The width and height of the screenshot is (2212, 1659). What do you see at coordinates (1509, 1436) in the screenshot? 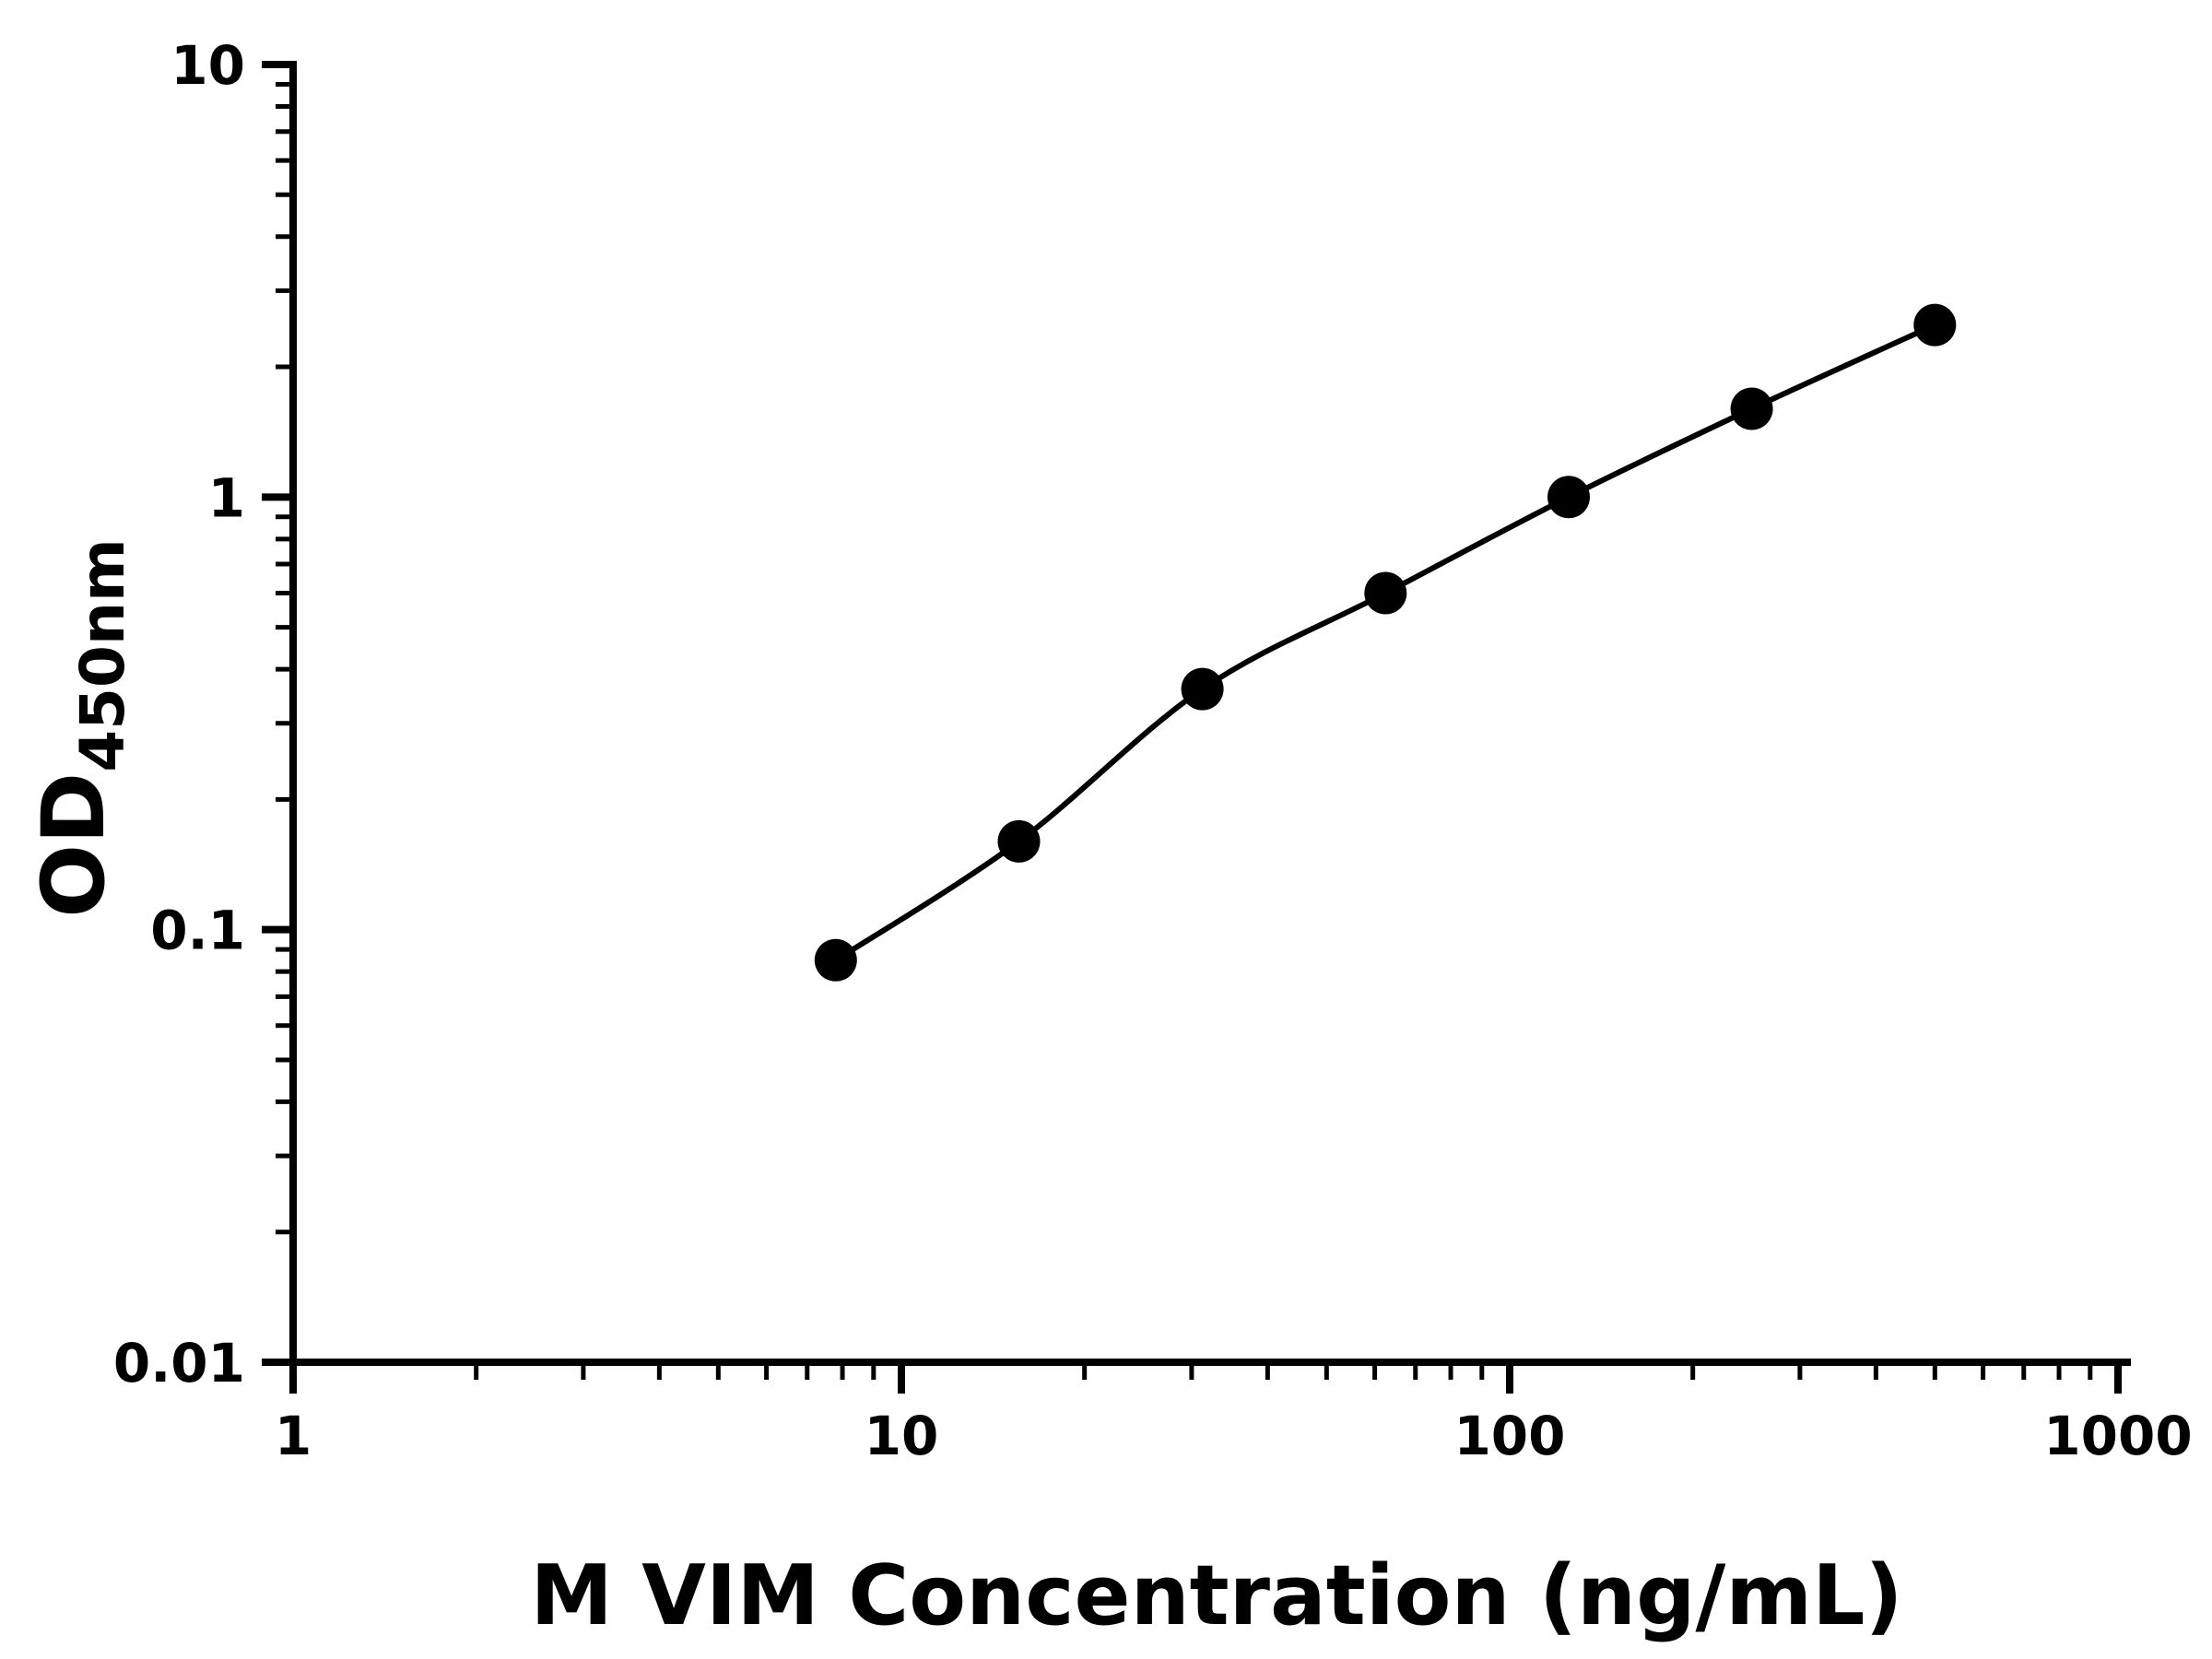
I see `x-tick-label: 100` at bounding box center [1509, 1436].